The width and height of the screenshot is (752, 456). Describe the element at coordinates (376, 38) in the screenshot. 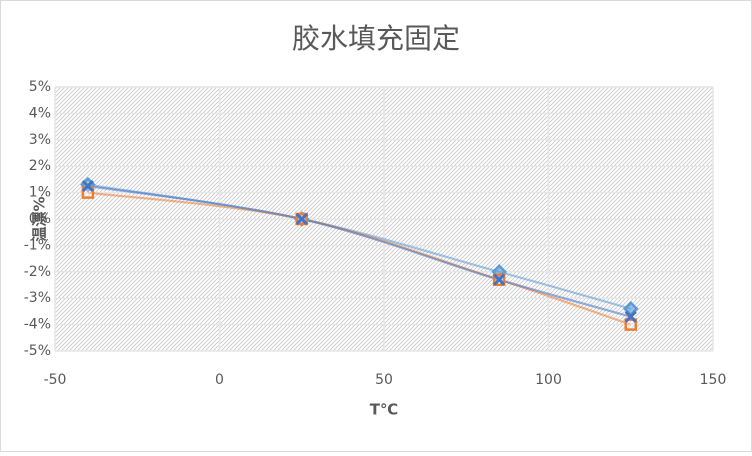

I see `chart-title: 胶水填充固定` at that location.